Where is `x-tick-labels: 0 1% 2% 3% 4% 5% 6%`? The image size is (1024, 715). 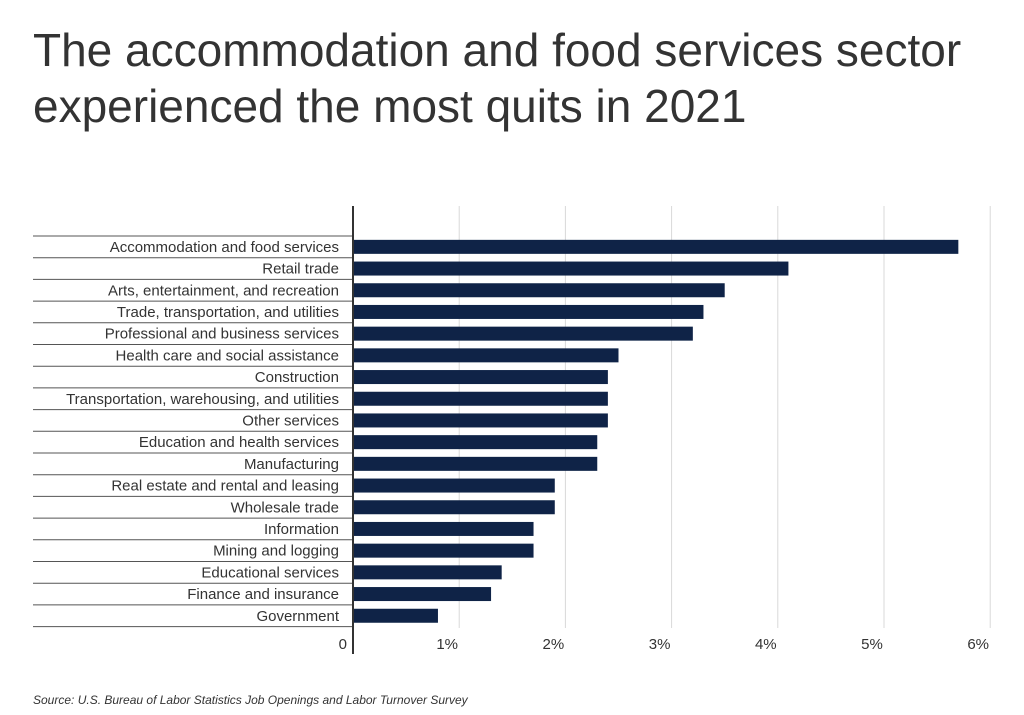
x-tick-labels: 0 1% 2% 3% 4% 5% 6% is located at coordinates (664, 644).